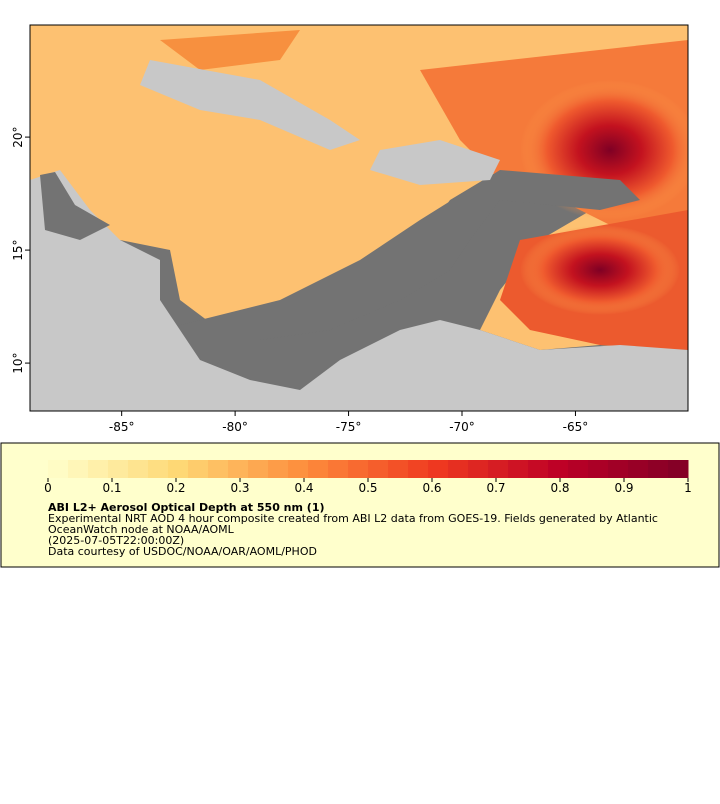 The image size is (720, 804). I want to click on colorbar-tick-label: 0.6, so click(431, 488).